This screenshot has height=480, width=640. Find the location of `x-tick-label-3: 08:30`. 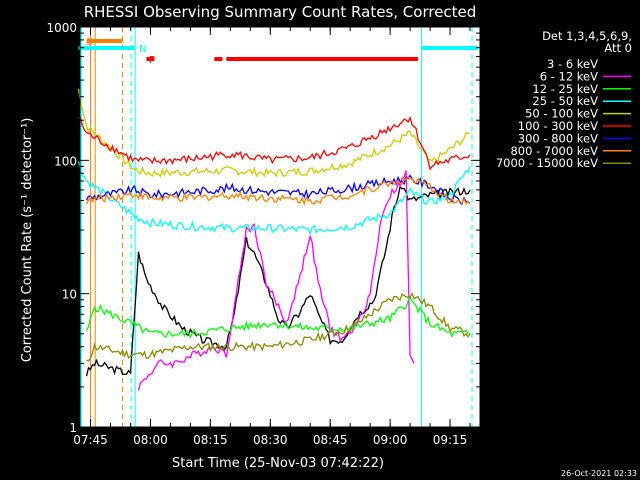

x-tick-label-3: 08:30 is located at coordinates (270, 440).